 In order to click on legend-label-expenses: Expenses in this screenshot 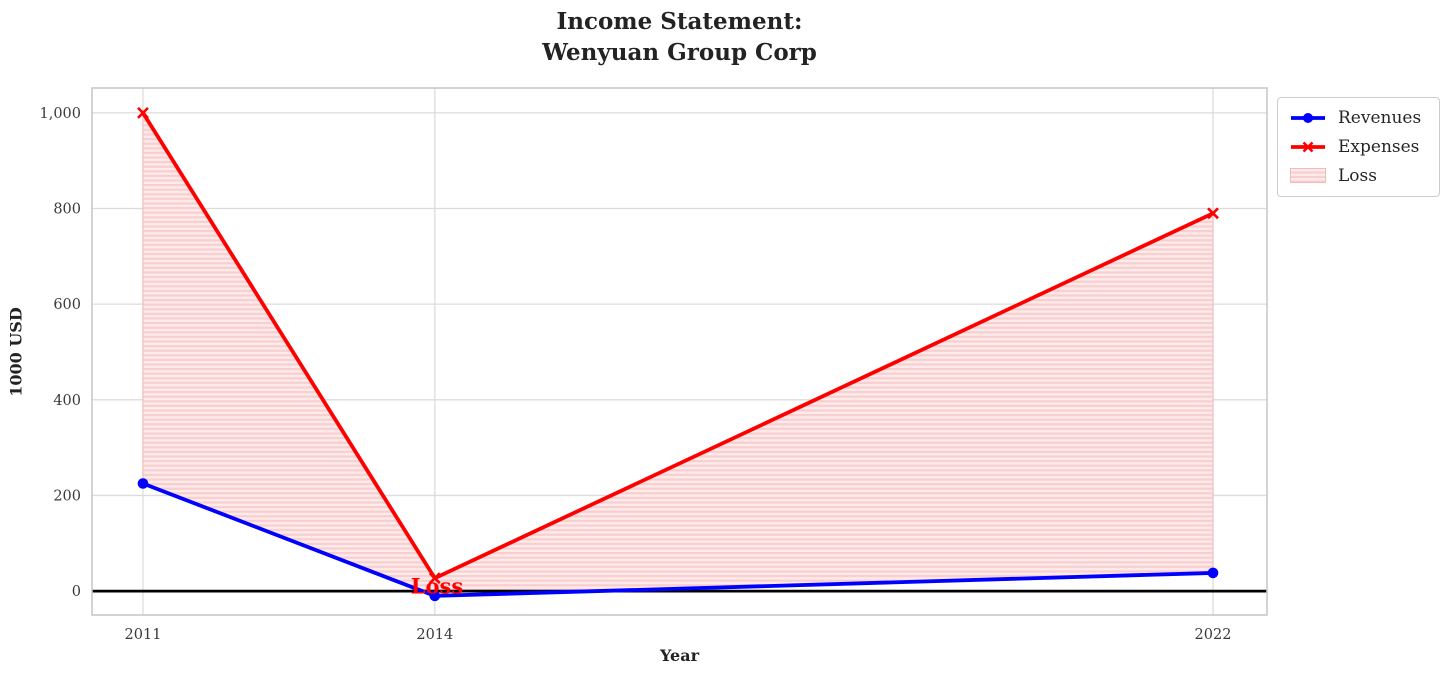, I will do `click(1379, 147)`.